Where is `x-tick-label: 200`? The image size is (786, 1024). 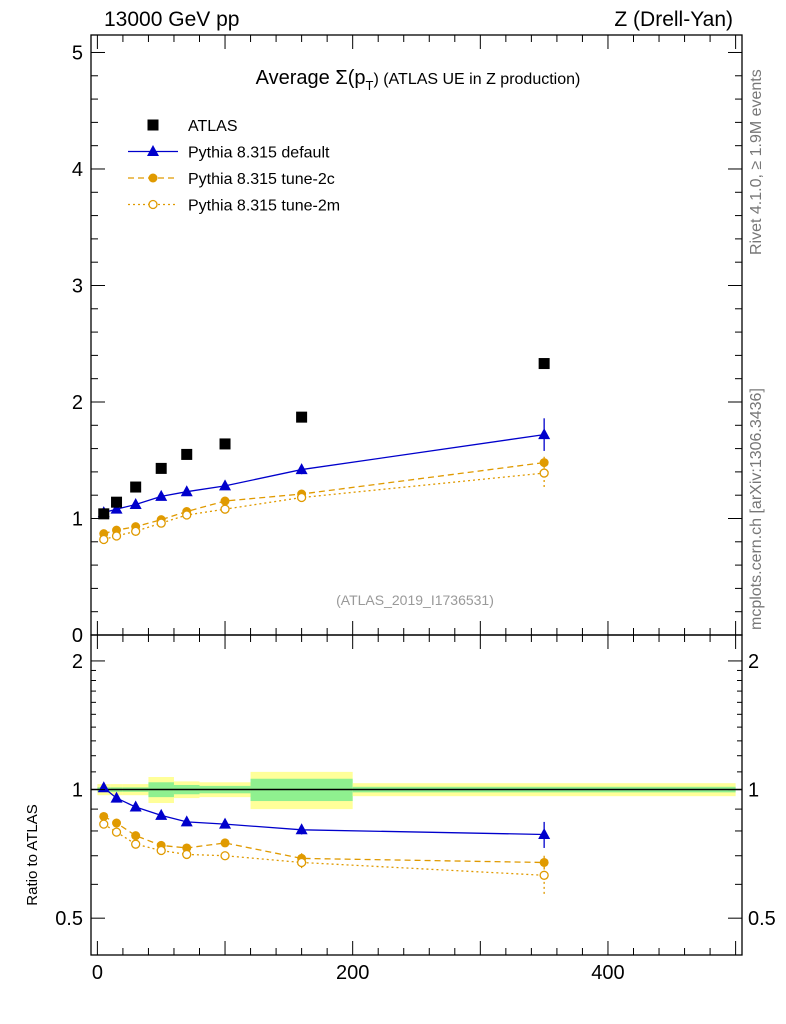
x-tick-label: 200 is located at coordinates (352, 973).